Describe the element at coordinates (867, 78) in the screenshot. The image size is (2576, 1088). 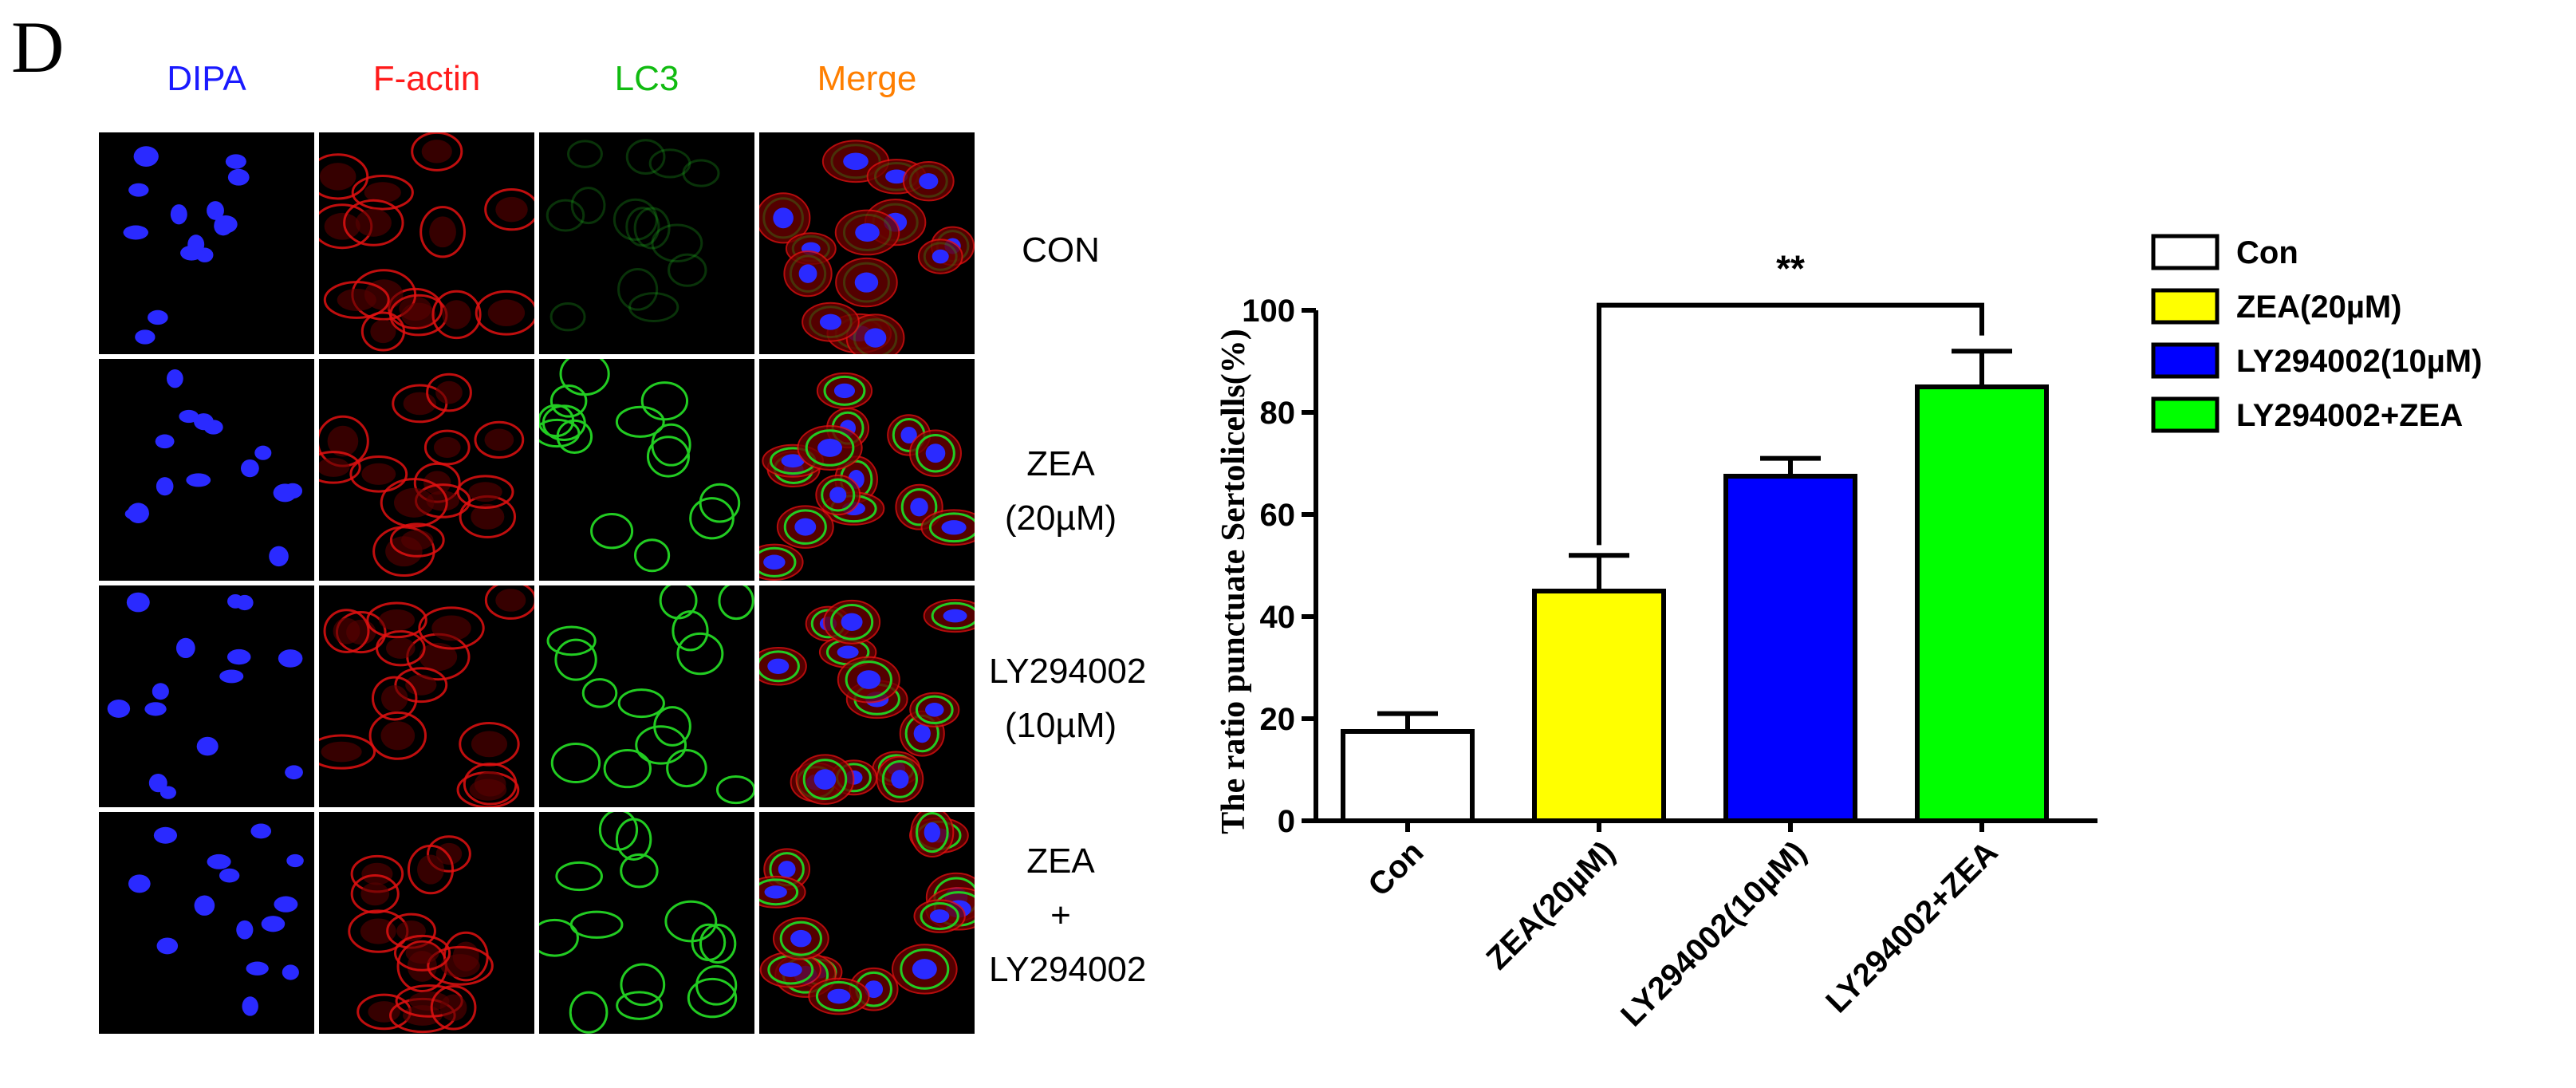
I see `column-label-merge: Merge` at that location.